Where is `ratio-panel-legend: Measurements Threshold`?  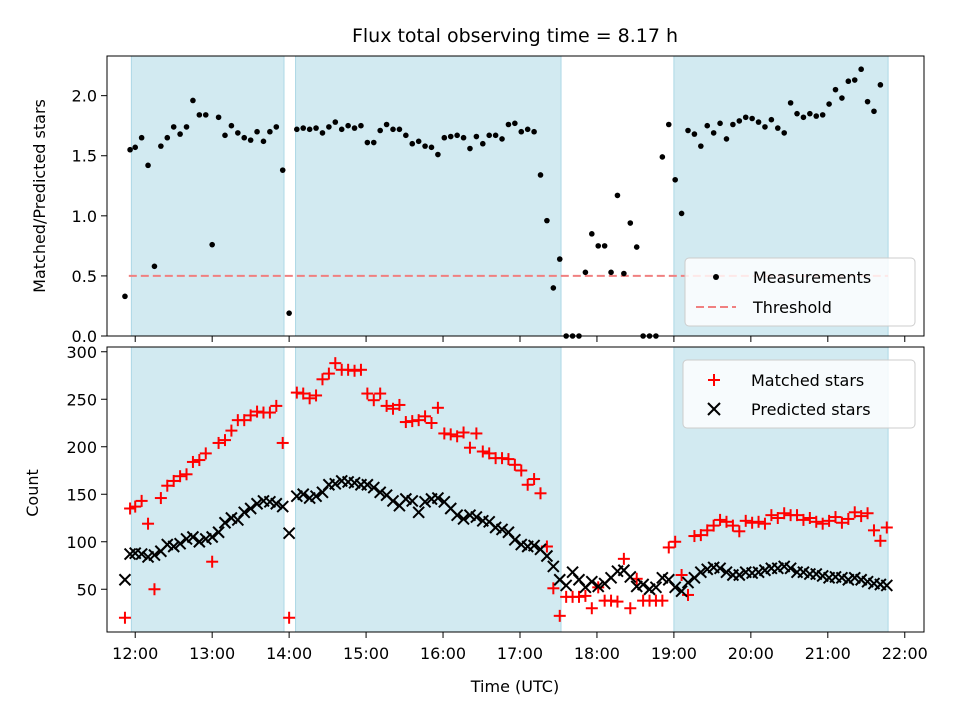
ratio-panel-legend: Measurements Threshold is located at coordinates (800, 292).